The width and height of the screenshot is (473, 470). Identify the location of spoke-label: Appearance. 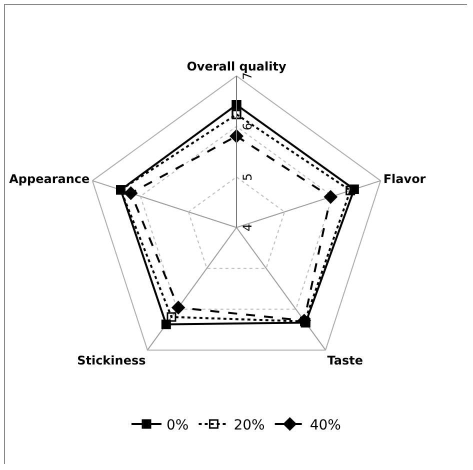
(49, 179).